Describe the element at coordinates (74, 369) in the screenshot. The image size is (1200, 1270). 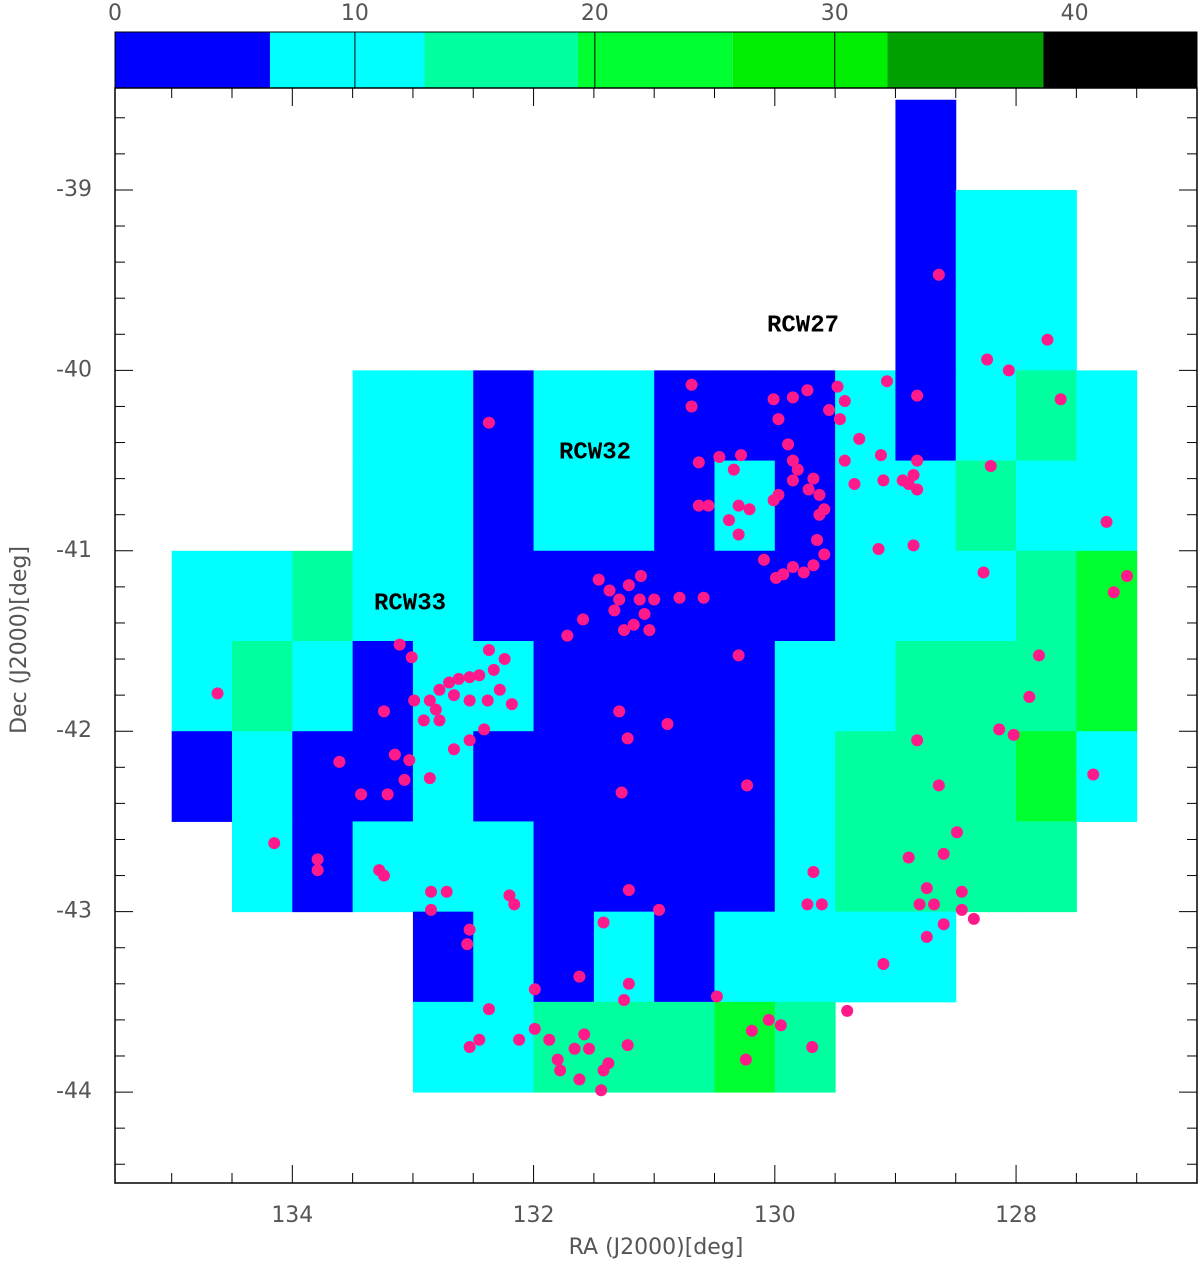
I see `y-tick-label: -40` at that location.